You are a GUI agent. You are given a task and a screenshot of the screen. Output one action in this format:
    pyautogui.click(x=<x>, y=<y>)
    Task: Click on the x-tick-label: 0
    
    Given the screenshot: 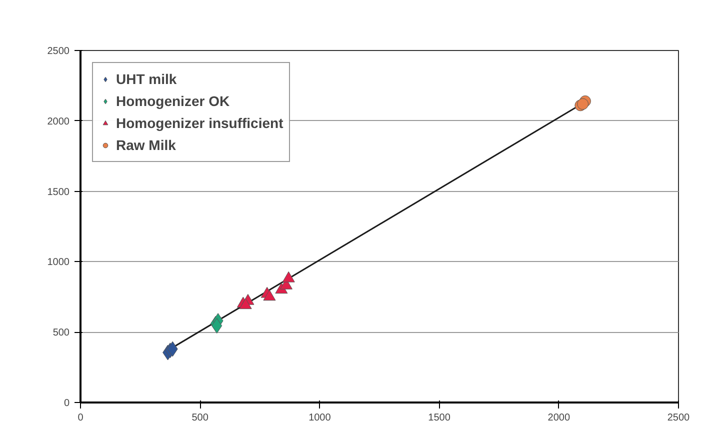 What is the action you would take?
    pyautogui.click(x=81, y=418)
    